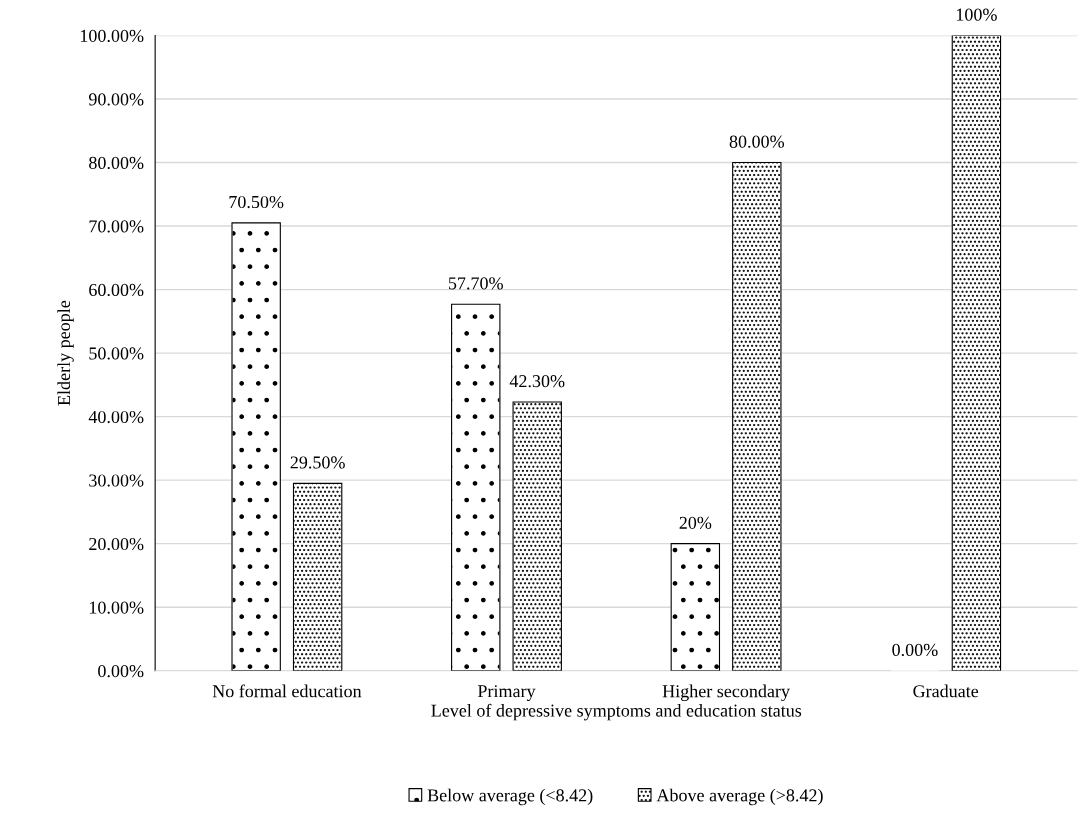 The width and height of the screenshot is (1085, 825). Describe the element at coordinates (116, 480) in the screenshot. I see `y-tick-label: 30.00%` at that location.